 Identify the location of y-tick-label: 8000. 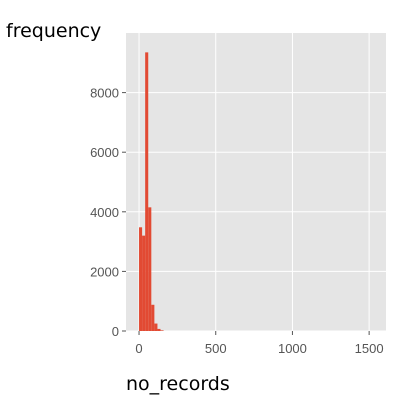
(104, 93).